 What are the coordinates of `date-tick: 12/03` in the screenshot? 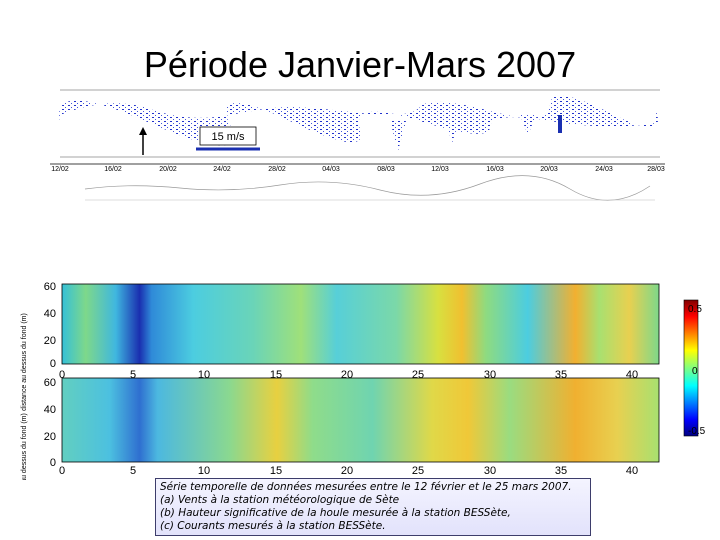 It's located at (440, 169).